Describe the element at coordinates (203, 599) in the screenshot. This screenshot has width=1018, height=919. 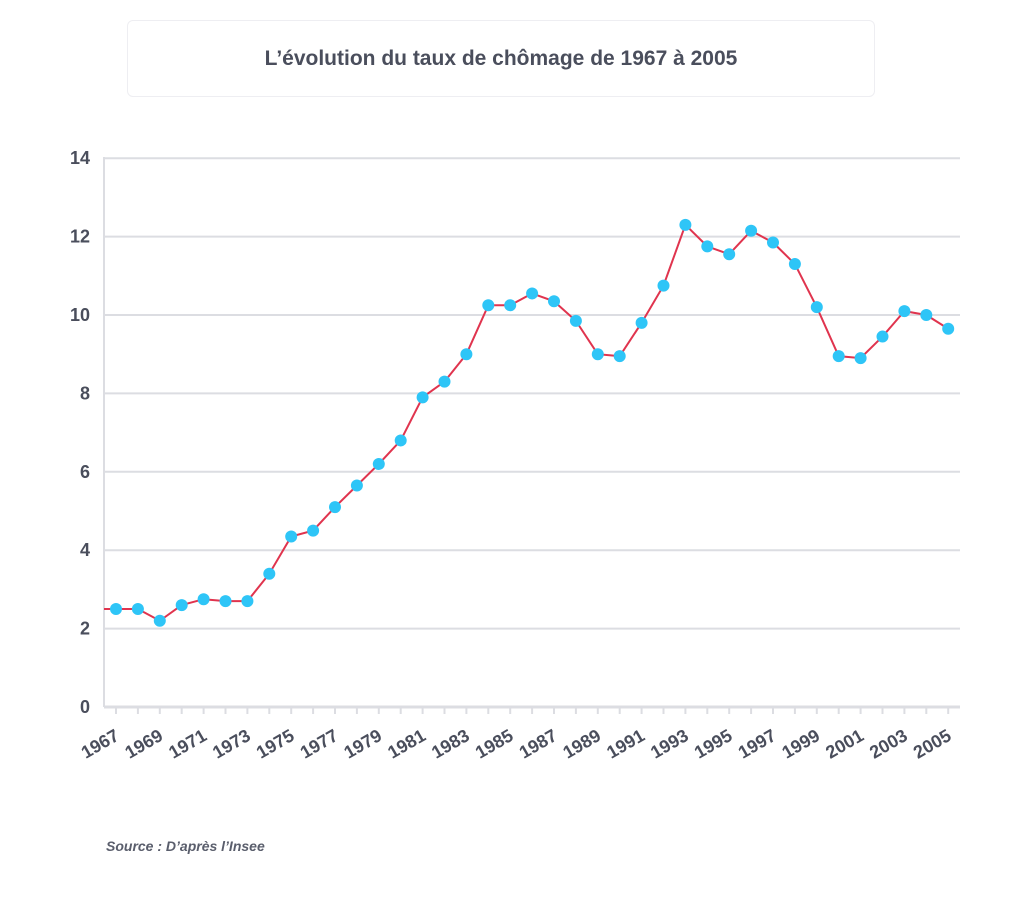
I see `data-point-1971` at that location.